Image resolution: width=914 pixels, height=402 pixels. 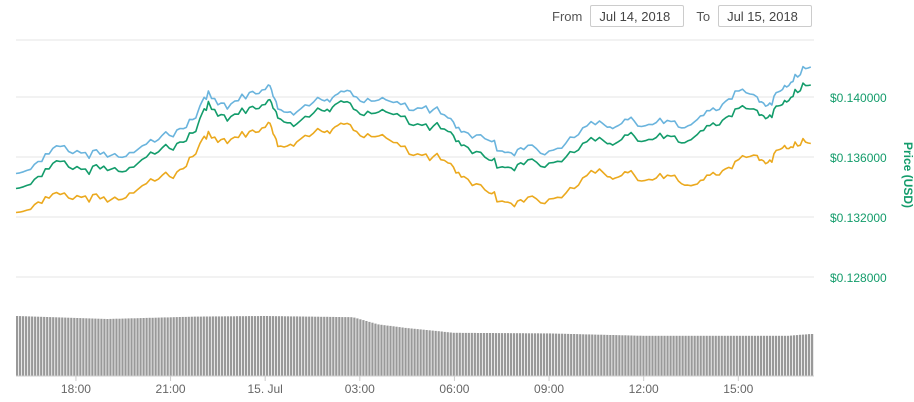 I want to click on to-date-input, so click(x=765, y=16).